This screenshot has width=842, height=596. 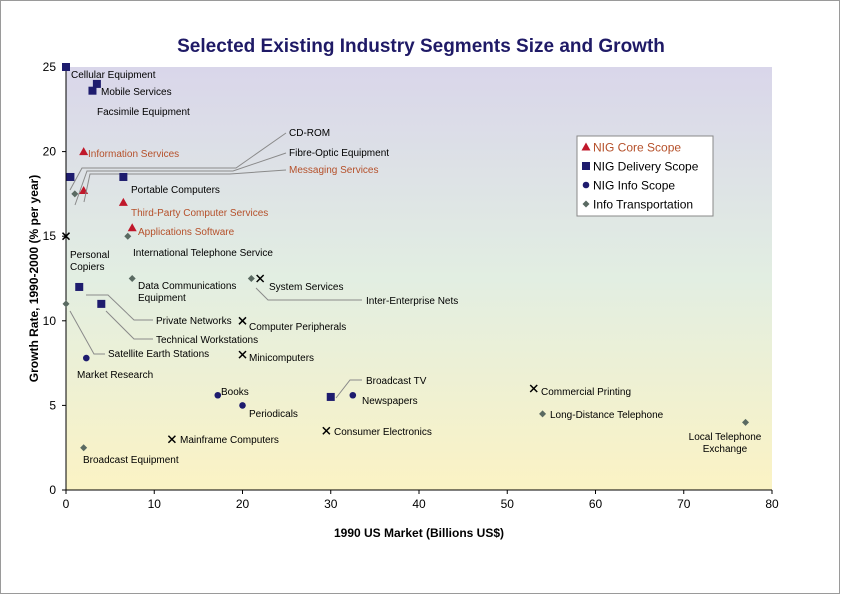 What do you see at coordinates (52, 405) in the screenshot?
I see `y-tick-label: 5` at bounding box center [52, 405].